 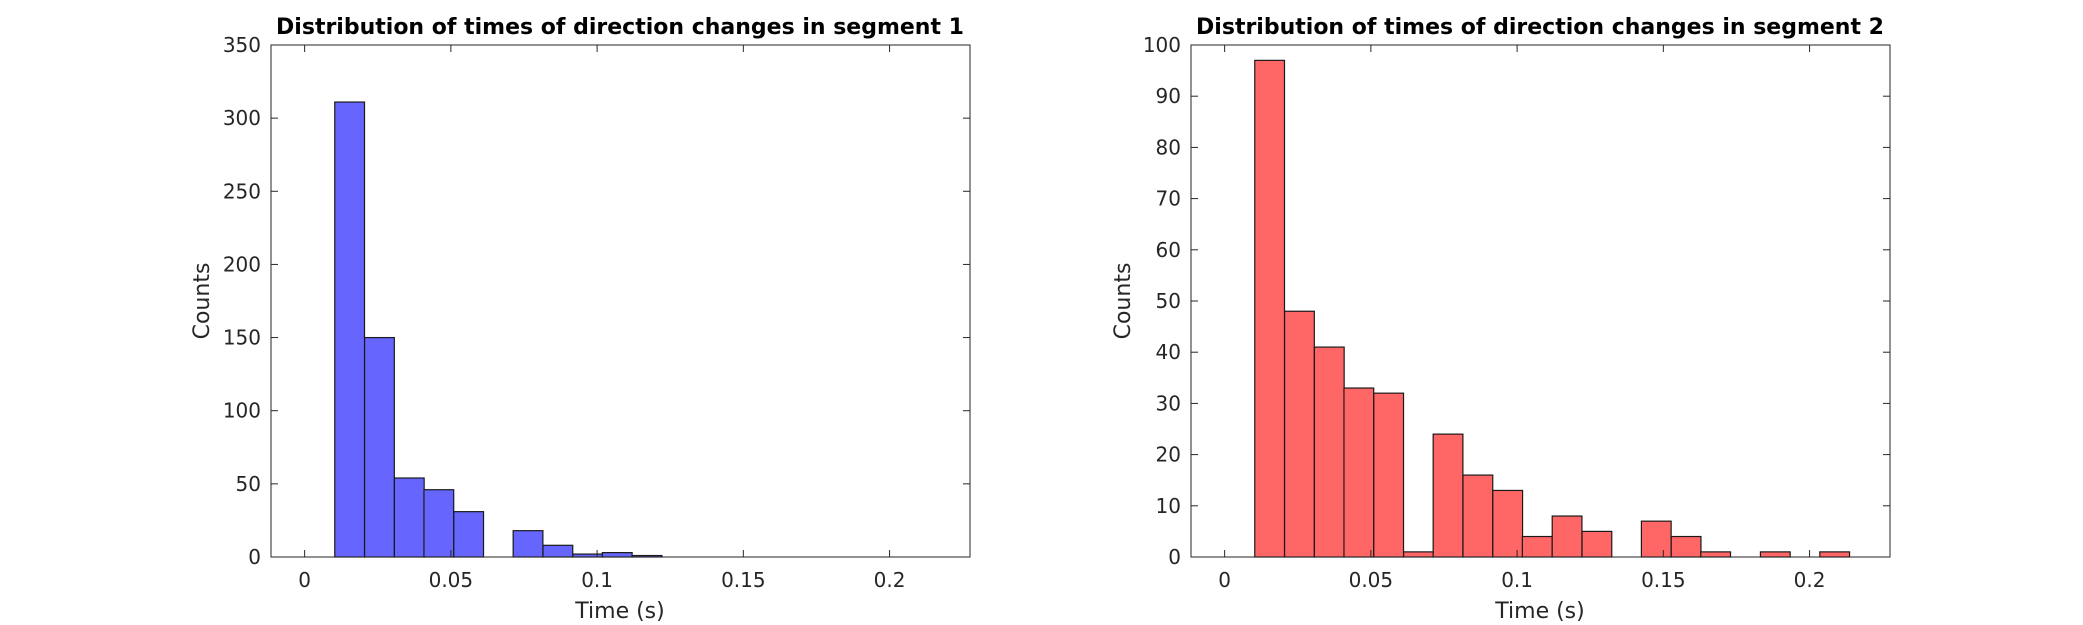 I want to click on y-tick-label: 60, so click(x=1168, y=250).